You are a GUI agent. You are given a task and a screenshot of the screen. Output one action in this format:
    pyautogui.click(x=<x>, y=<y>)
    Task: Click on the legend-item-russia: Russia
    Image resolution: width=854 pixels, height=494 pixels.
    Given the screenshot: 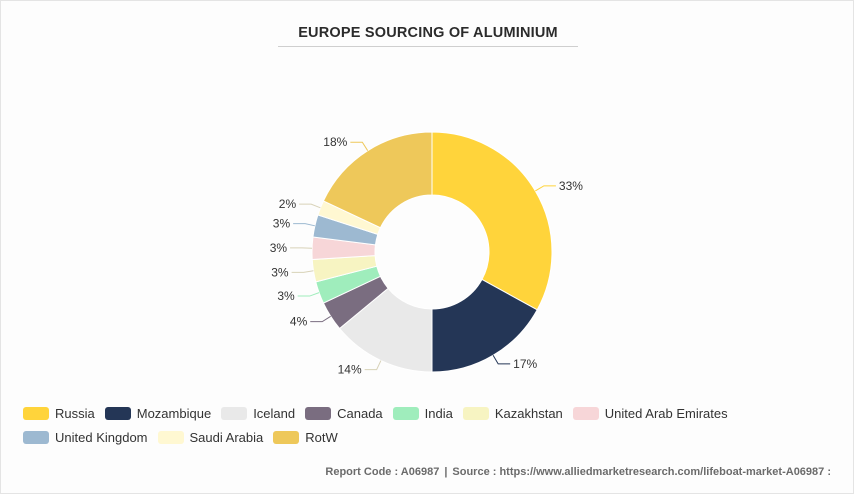 What is the action you would take?
    pyautogui.click(x=59, y=413)
    